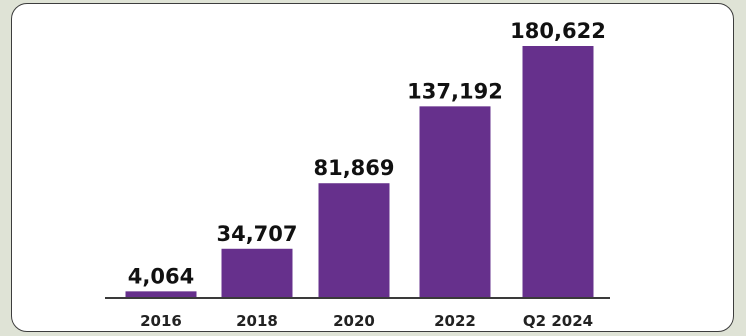 The height and width of the screenshot is (336, 746). Describe the element at coordinates (455, 321) in the screenshot. I see `x-tick-label: 2022` at that location.